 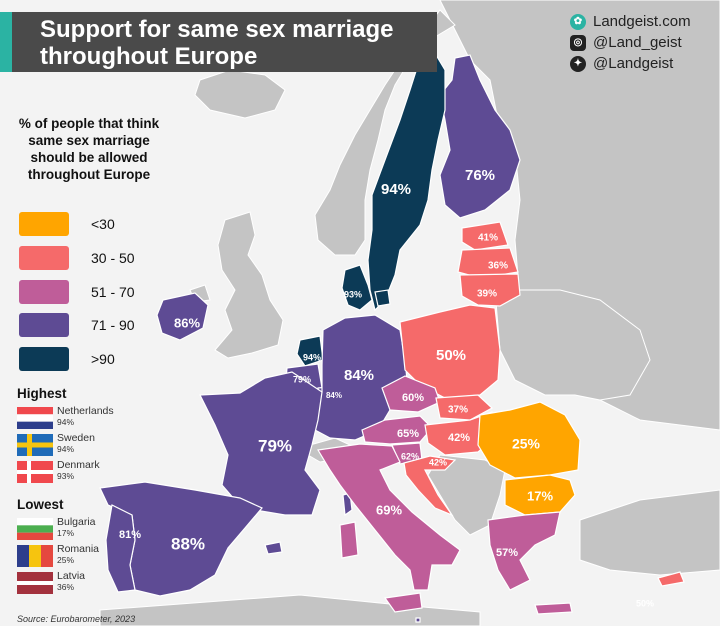 What do you see at coordinates (418, 620) in the screenshot?
I see `malta-region` at bounding box center [418, 620].